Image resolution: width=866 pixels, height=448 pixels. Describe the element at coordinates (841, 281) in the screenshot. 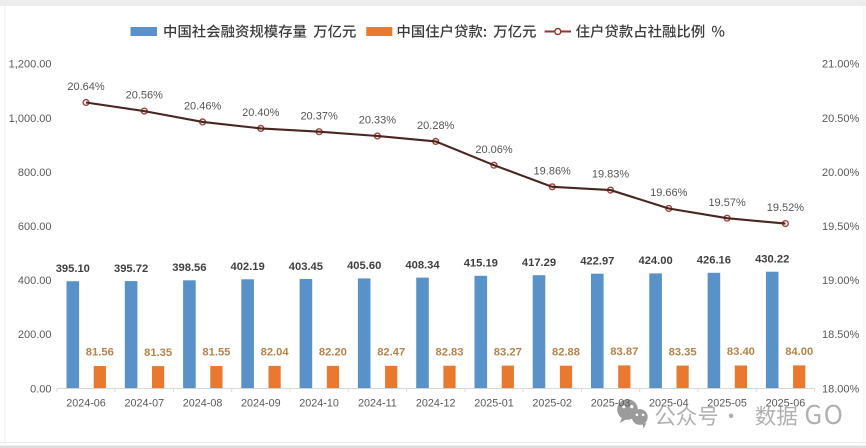

I see `svg-text: 19.00%` at that location.